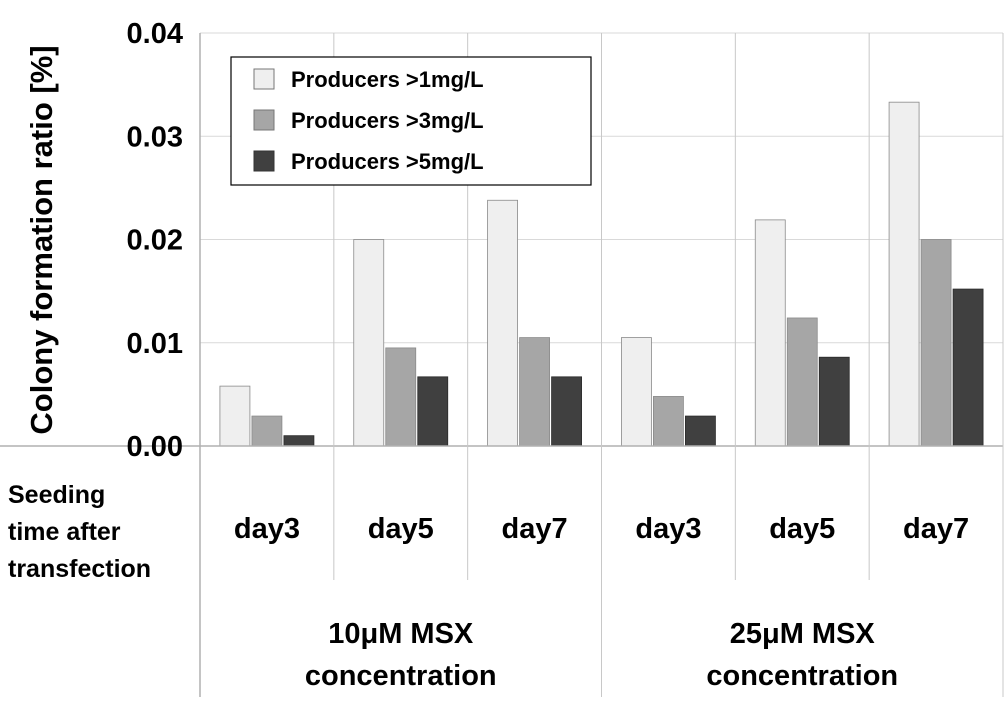  Describe the element at coordinates (155, 34) in the screenshot. I see `y-tick-label: 0.04` at that location.